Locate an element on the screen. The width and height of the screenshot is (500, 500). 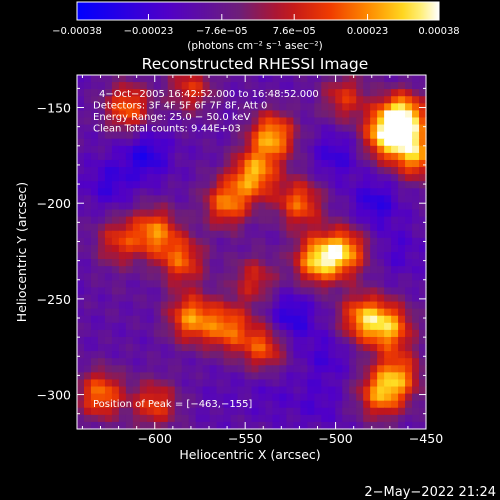
colorbar-tick-label: −0.00023 is located at coordinates (149, 31).